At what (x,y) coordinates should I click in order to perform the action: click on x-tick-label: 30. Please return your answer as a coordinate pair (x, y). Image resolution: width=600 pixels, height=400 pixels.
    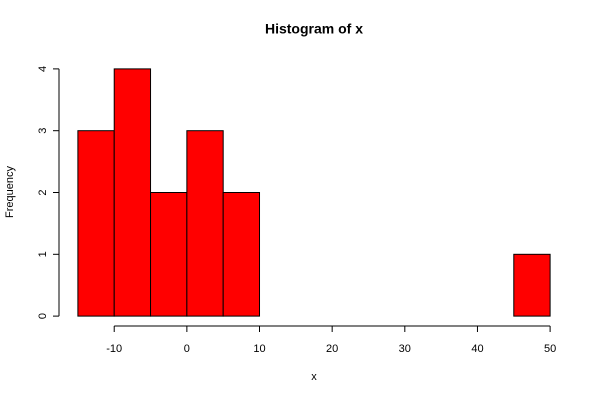
    Looking at the image, I should click on (405, 349).